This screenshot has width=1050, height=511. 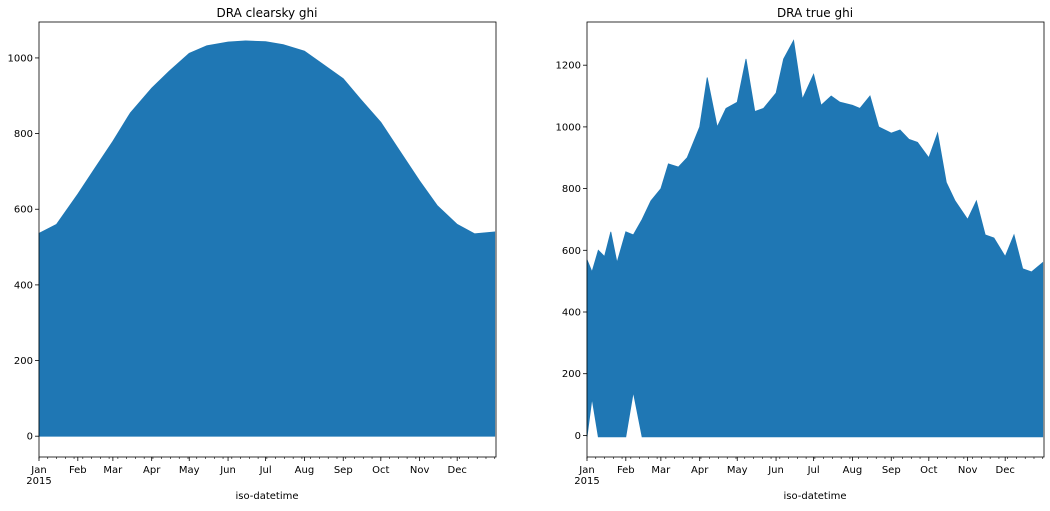 I want to click on chart-title: DRA true ghi, so click(x=815, y=13).